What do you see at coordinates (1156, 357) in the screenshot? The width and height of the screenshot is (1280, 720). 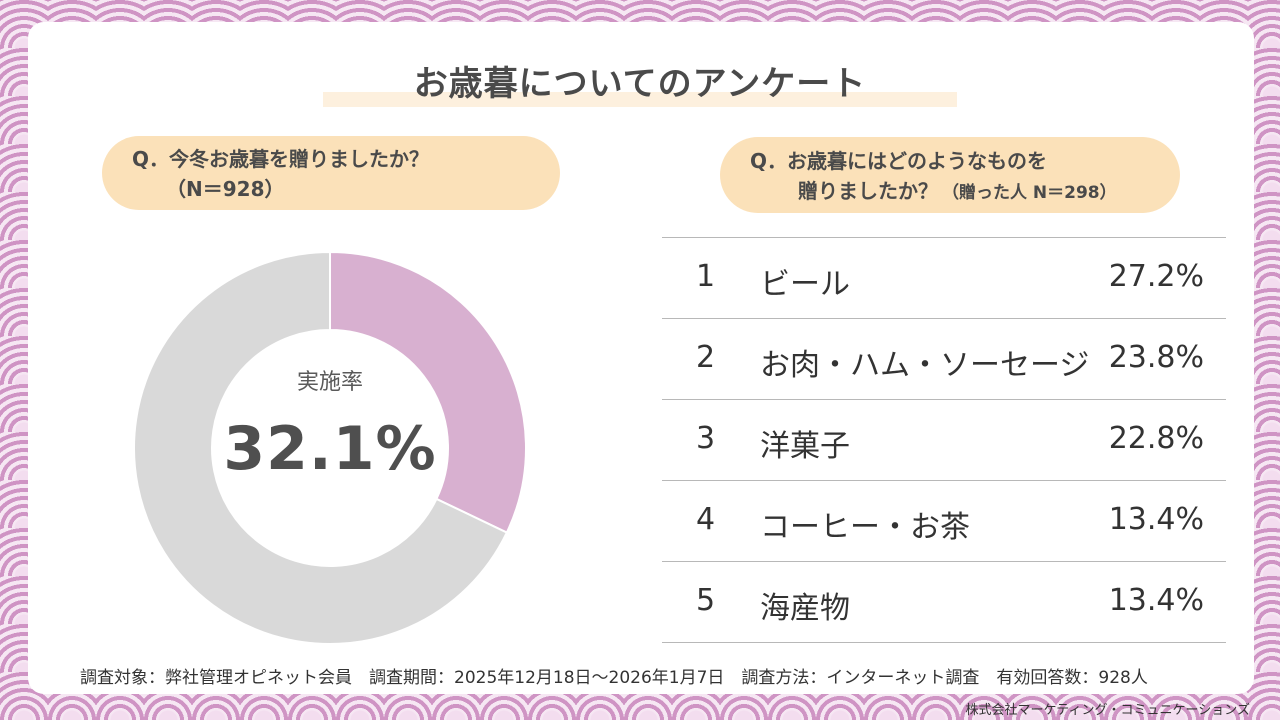 I see `rank-percent: 23.8%` at bounding box center [1156, 357].